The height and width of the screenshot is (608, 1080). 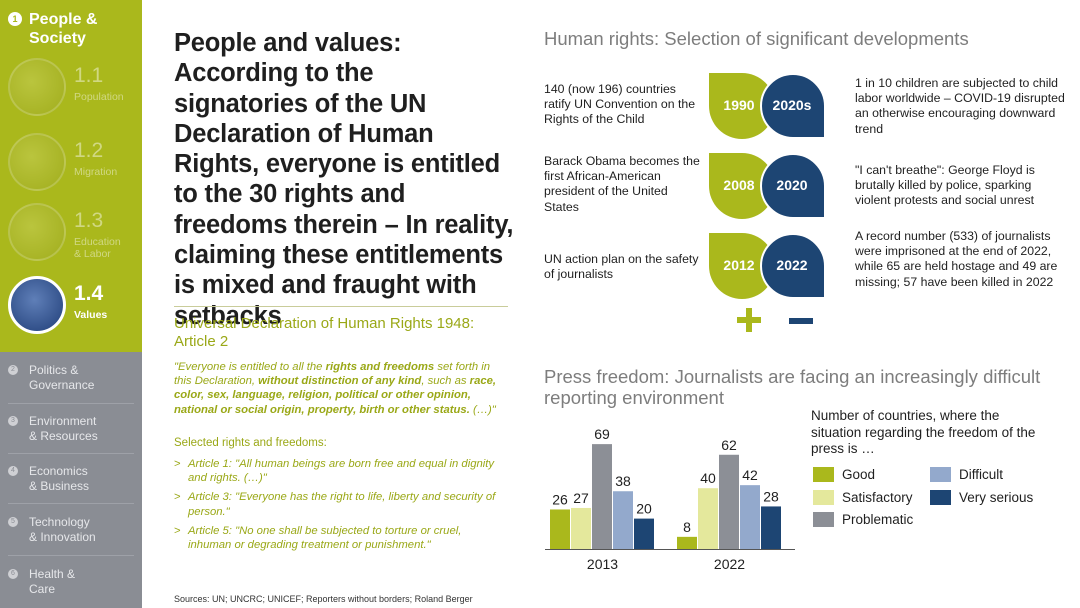 I want to click on subitem-label: Values, so click(x=91, y=315).